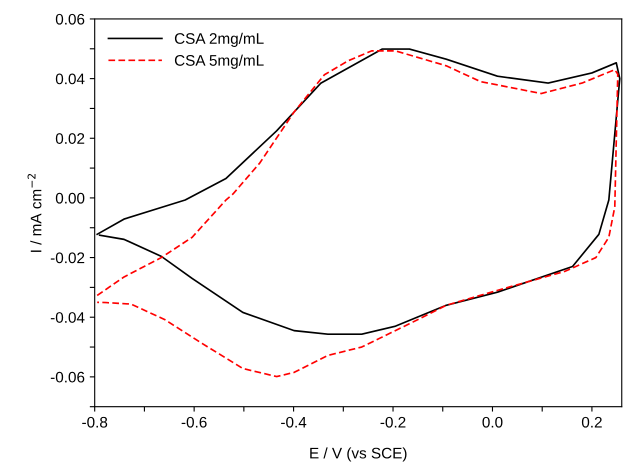 This screenshot has height=474, width=623. I want to click on x-tick-label: 0.0, so click(492, 422).